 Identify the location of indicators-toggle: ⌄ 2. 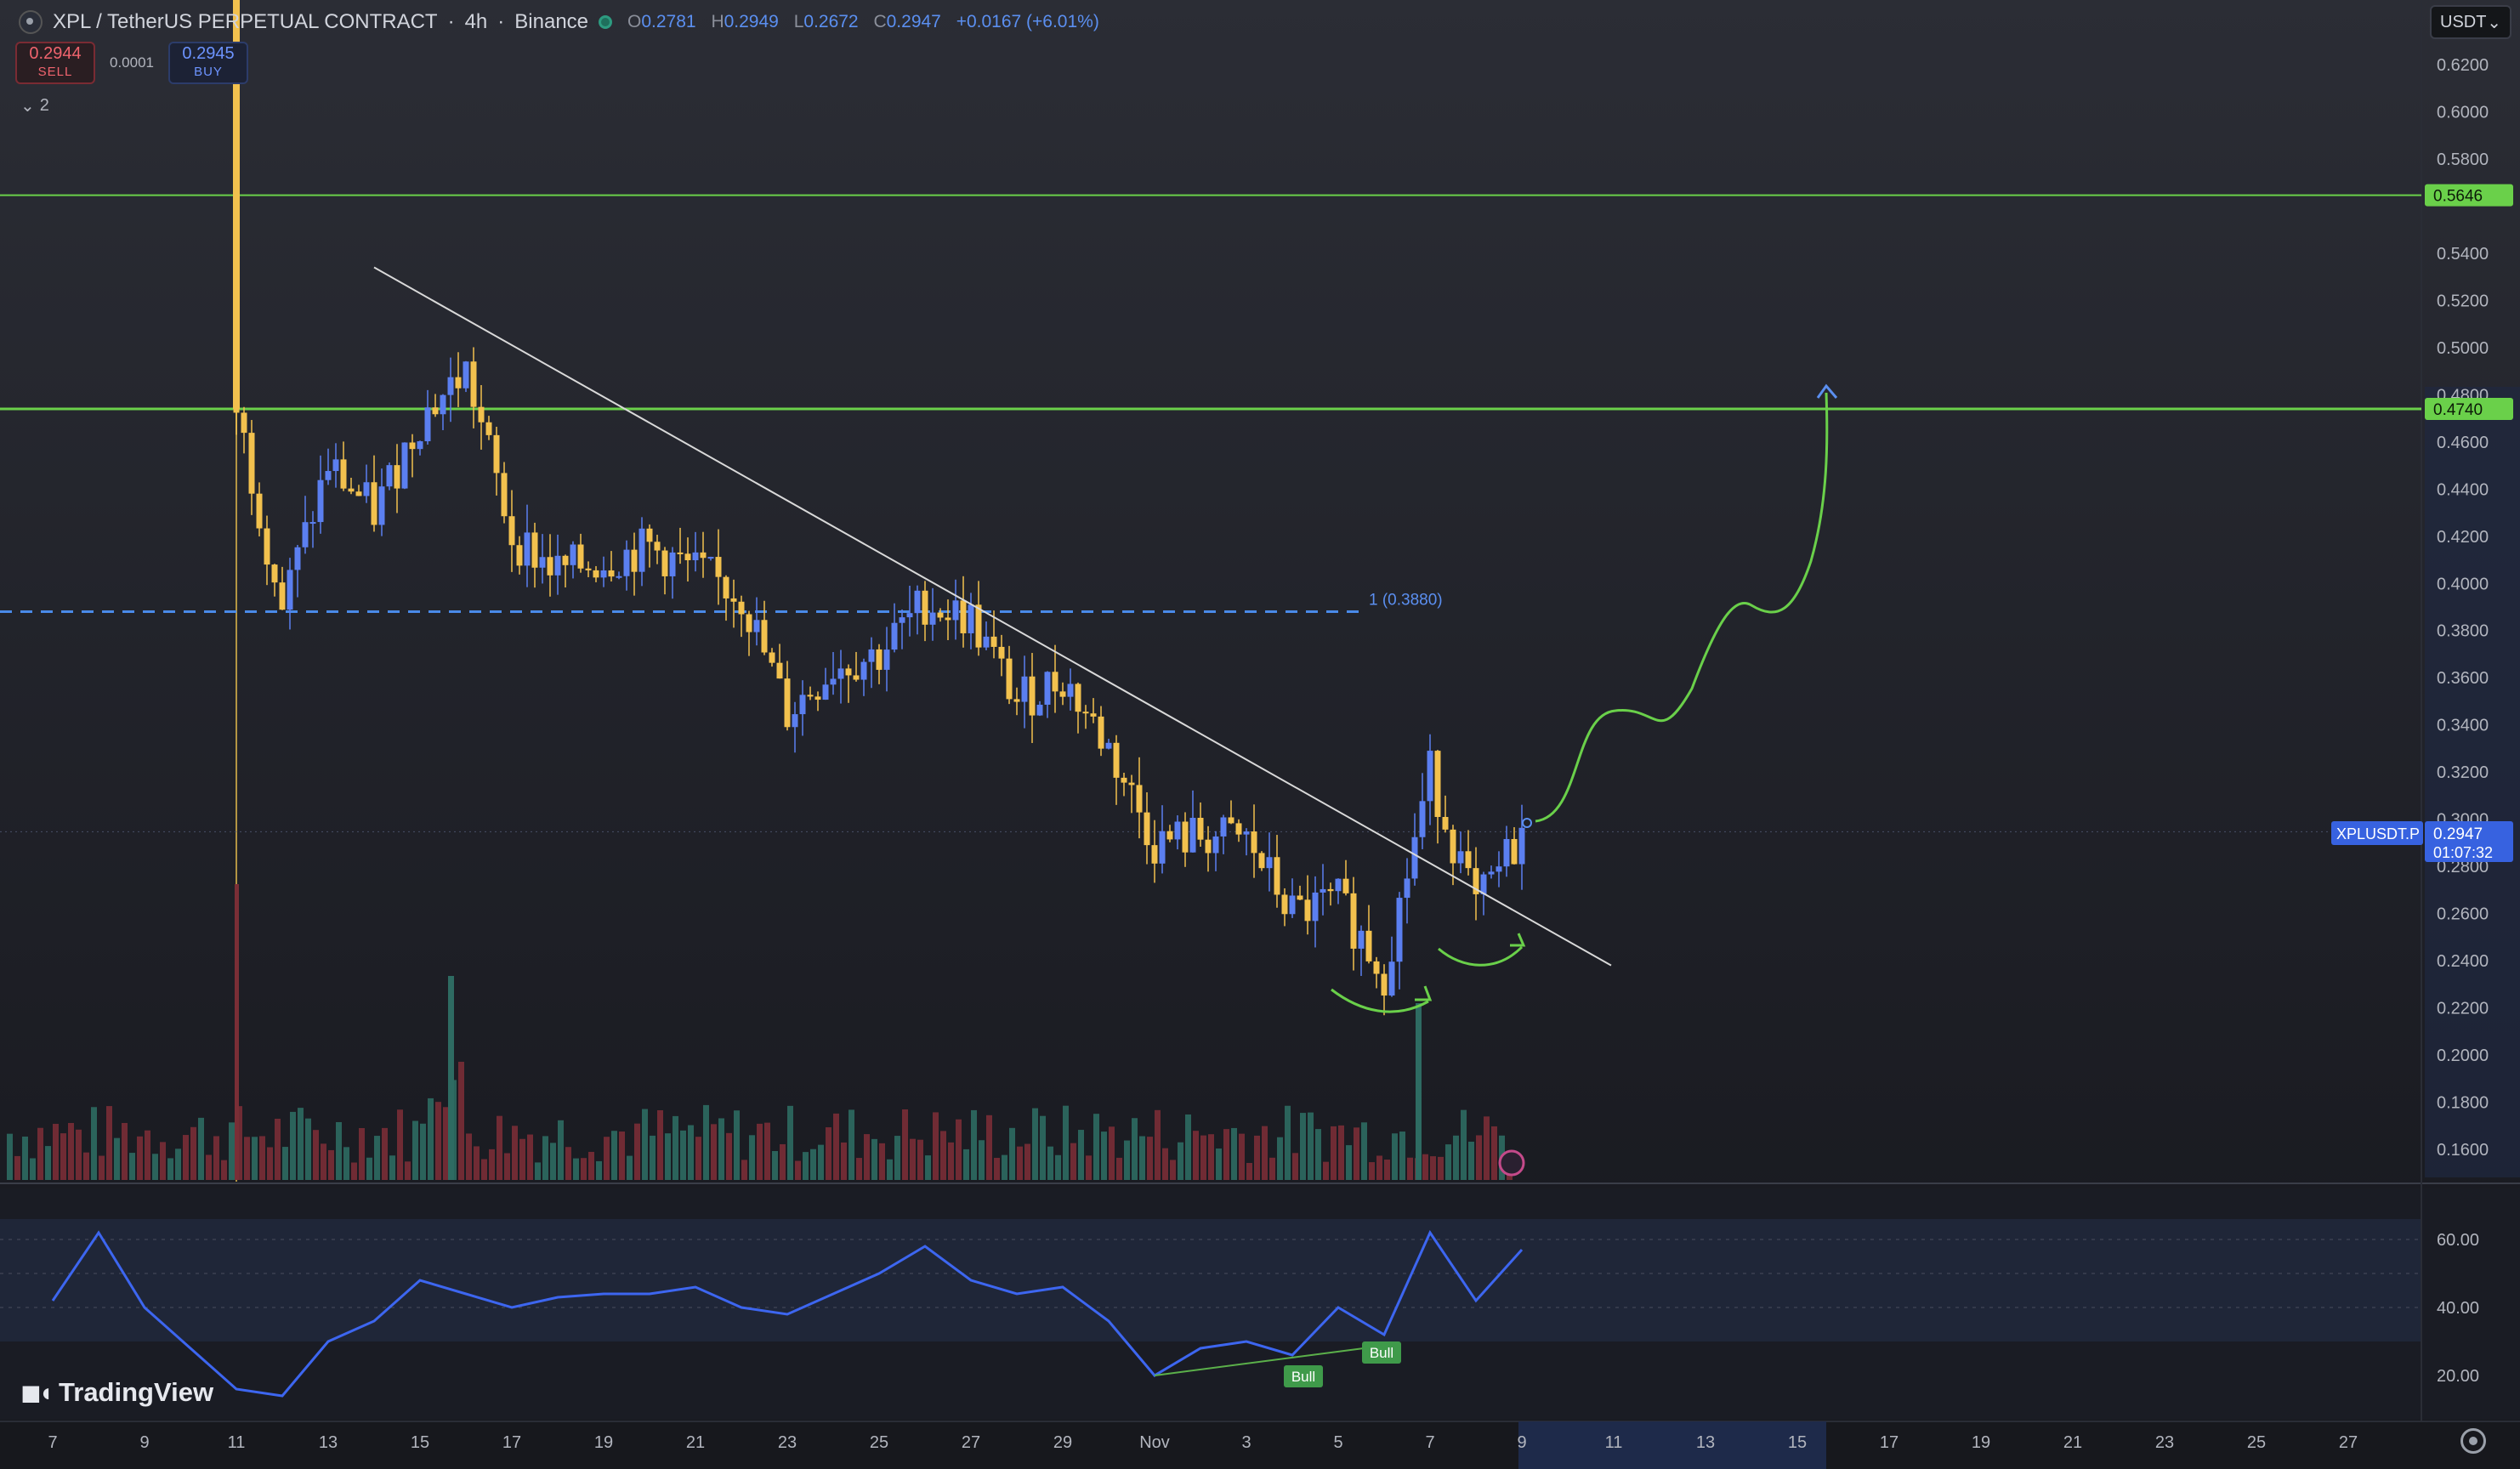
(34, 105).